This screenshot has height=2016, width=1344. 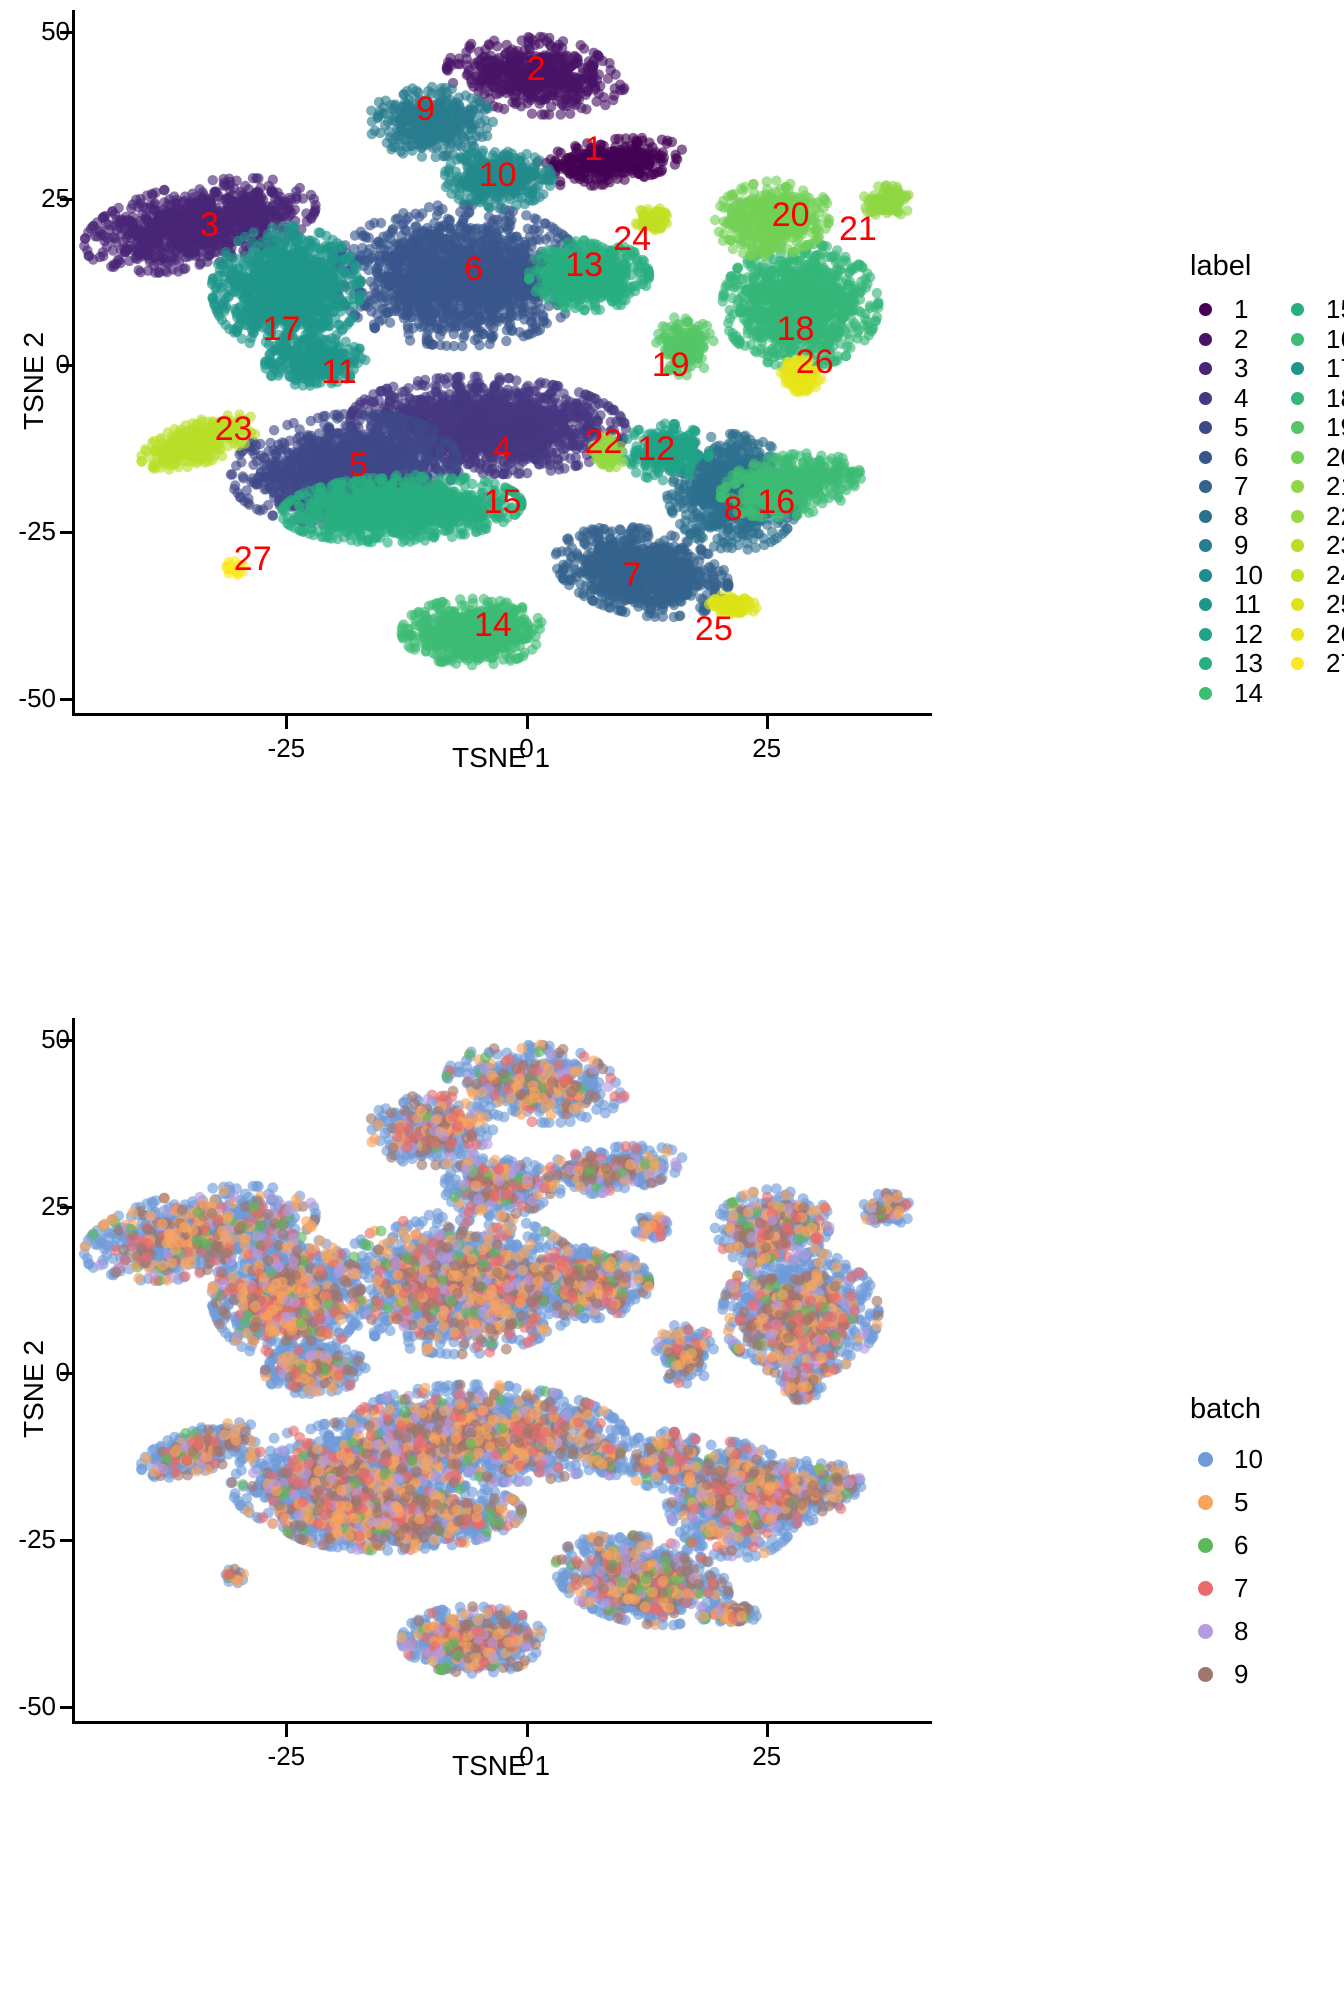 What do you see at coordinates (1313, 457) in the screenshot?
I see `legend-item-20: 20` at bounding box center [1313, 457].